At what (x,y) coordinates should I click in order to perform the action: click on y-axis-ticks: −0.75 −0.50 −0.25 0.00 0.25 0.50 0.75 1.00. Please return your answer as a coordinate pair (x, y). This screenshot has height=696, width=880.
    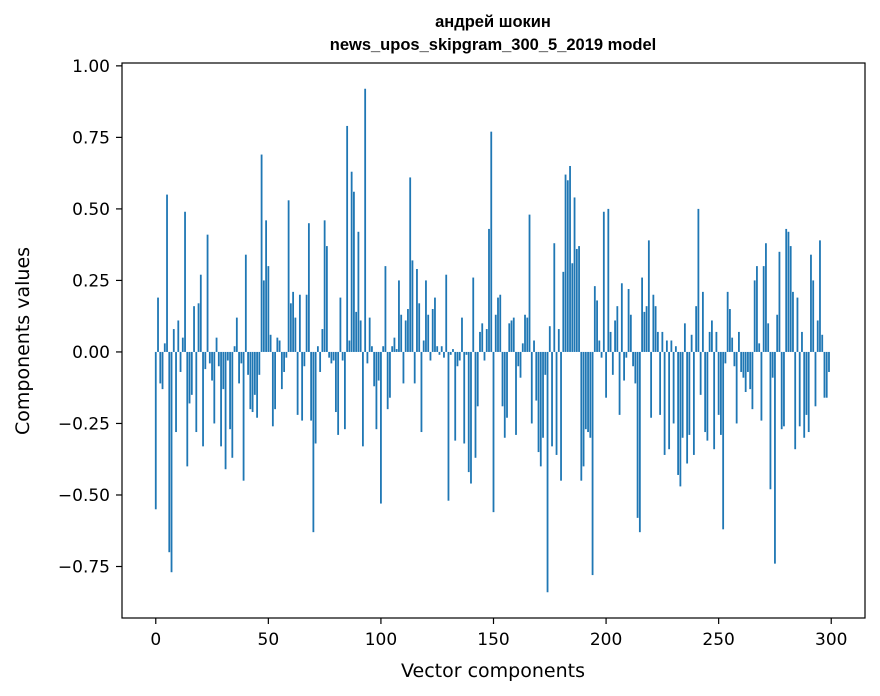
    Looking at the image, I should click on (90, 317).